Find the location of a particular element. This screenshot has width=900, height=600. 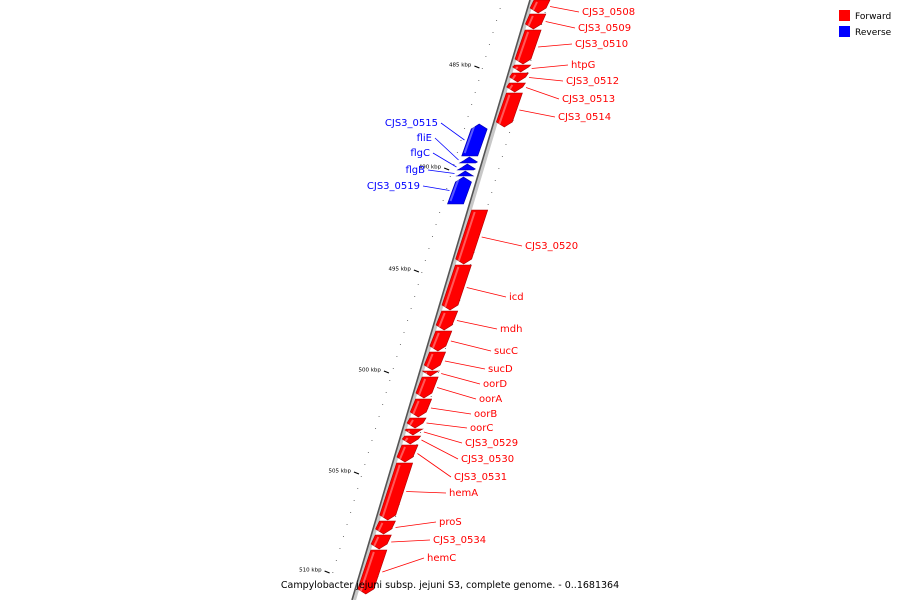

legend-item-forward: Forward is located at coordinates (865, 16).